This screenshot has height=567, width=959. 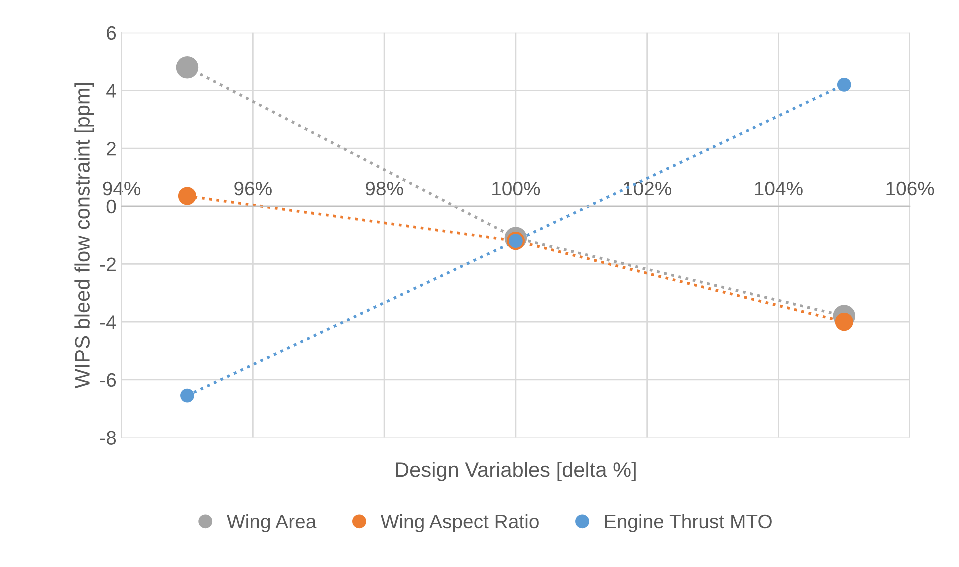 What do you see at coordinates (253, 189) in the screenshot?
I see `x-tick-label: 96%` at bounding box center [253, 189].